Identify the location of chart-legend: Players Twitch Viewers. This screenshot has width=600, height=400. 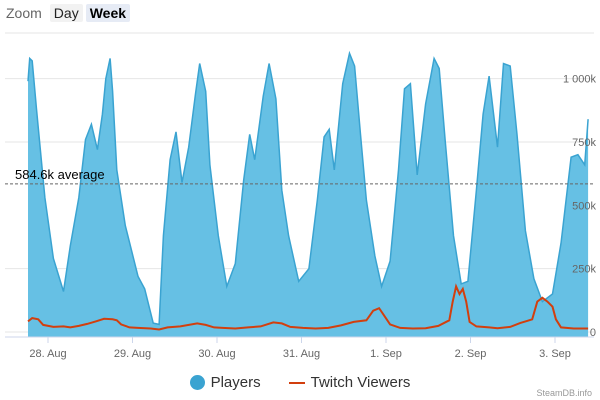
(300, 382).